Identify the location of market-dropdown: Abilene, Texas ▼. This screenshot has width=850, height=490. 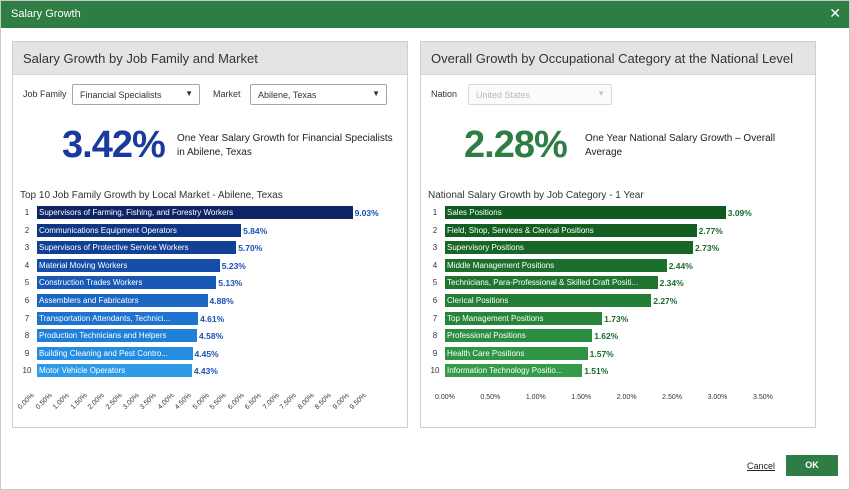
(318, 94).